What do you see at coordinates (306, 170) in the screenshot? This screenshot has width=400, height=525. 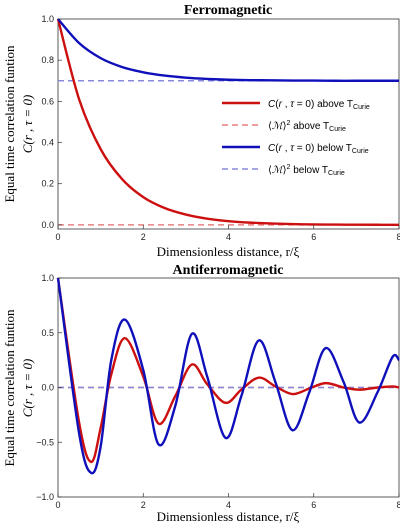 I see `legend-label-lavender: ⟨ℳ⟩2 below TCurie` at bounding box center [306, 170].